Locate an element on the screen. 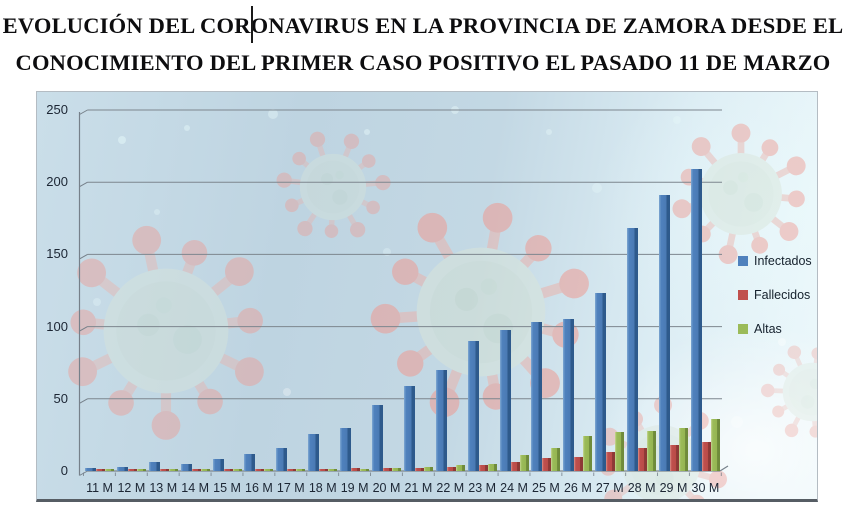 The width and height of the screenshot is (846, 523). bar-infectados-17m is located at coordinates (282, 459).